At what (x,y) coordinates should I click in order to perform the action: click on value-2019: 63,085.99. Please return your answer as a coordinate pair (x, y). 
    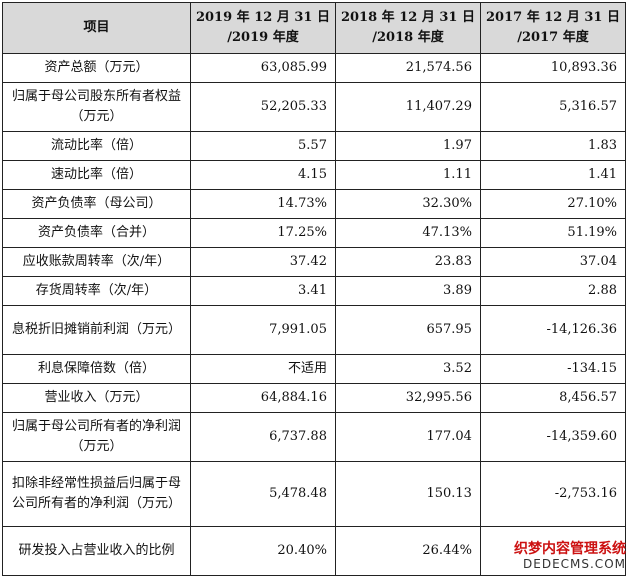
    Looking at the image, I should click on (262, 68).